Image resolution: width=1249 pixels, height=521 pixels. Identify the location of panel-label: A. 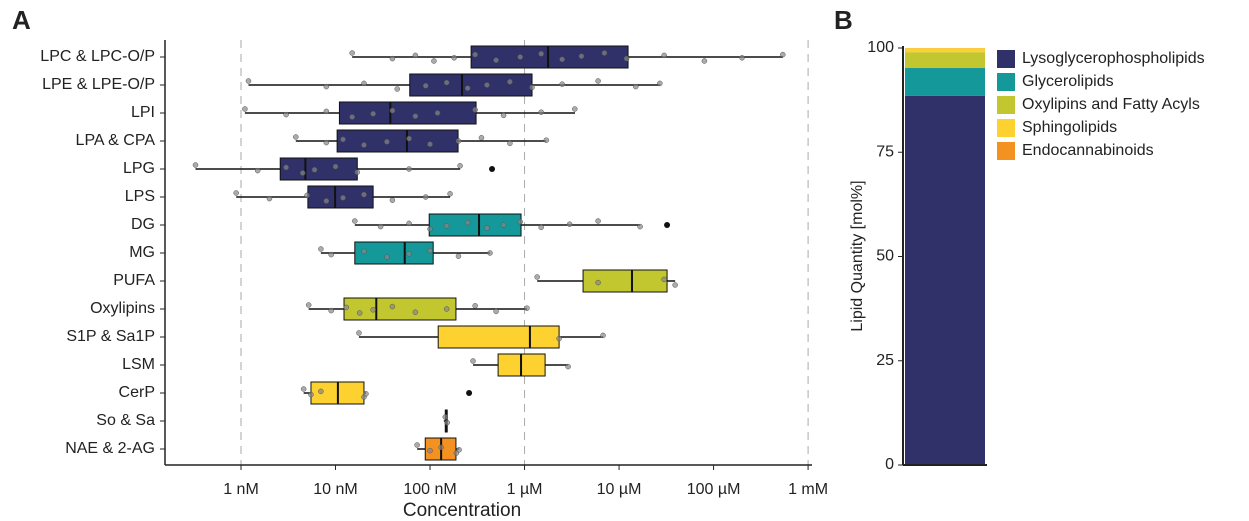
(21, 20).